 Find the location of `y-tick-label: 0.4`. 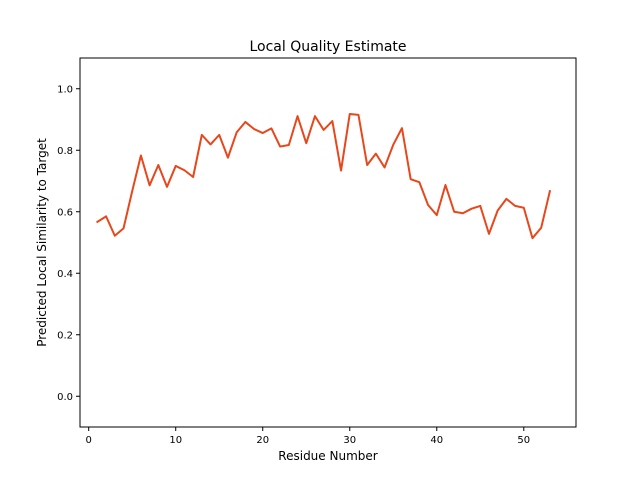

y-tick-label: 0.4 is located at coordinates (65, 274).